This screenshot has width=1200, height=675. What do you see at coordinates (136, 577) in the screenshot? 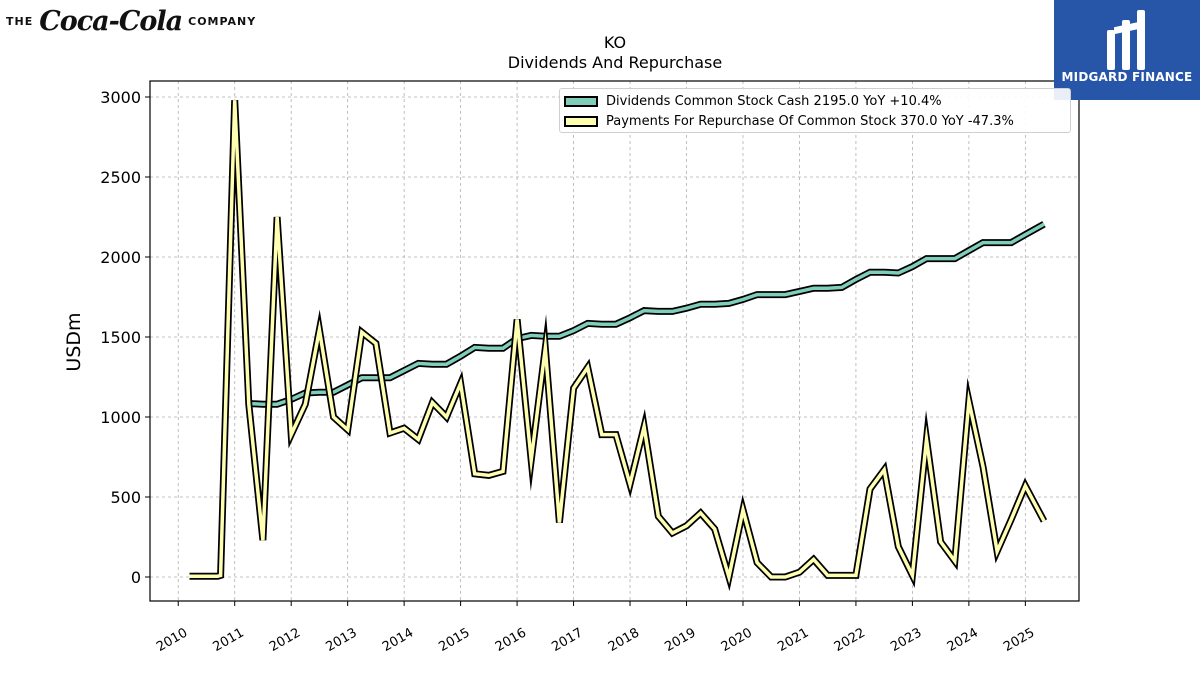
I see `y-tick-label: 0` at bounding box center [136, 577].